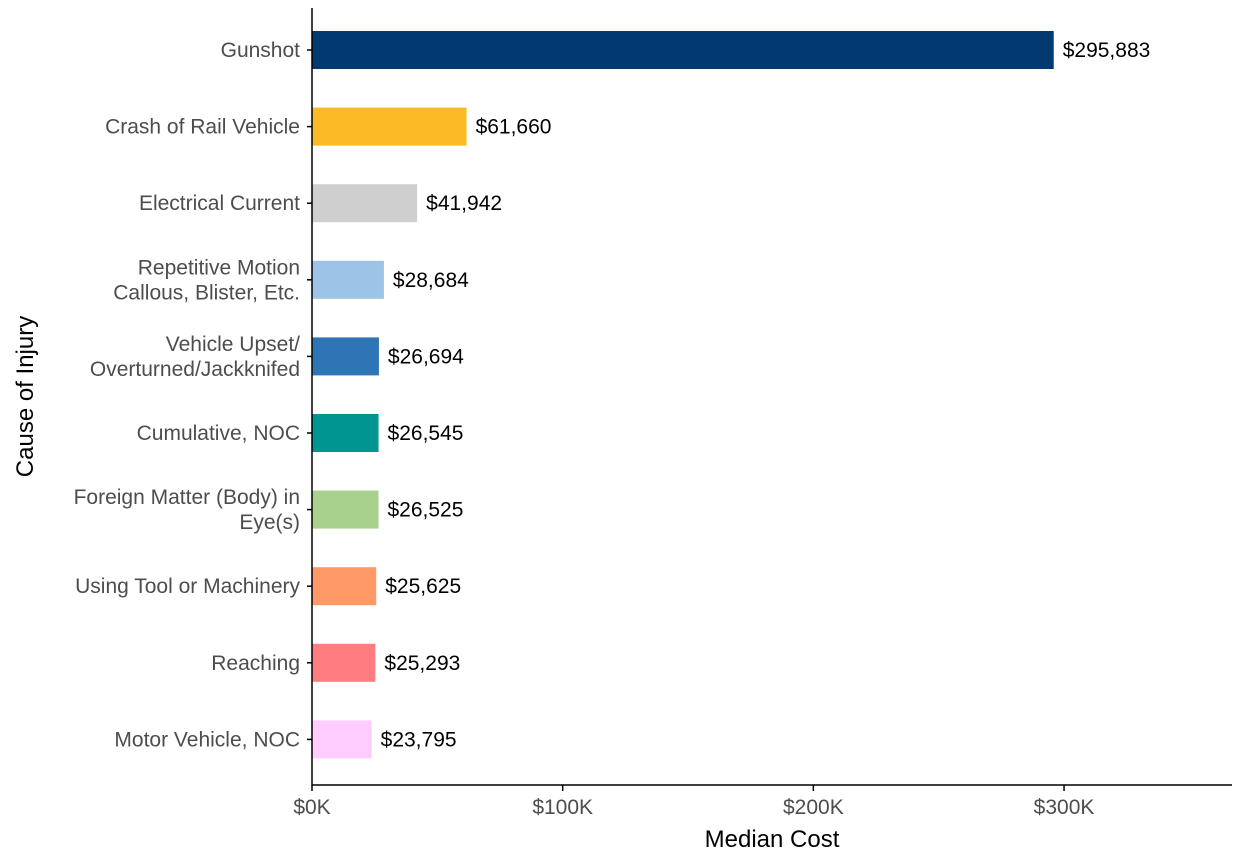 The width and height of the screenshot is (1235, 859). What do you see at coordinates (431, 280) in the screenshot?
I see `bar-value-label: $28,684` at bounding box center [431, 280].